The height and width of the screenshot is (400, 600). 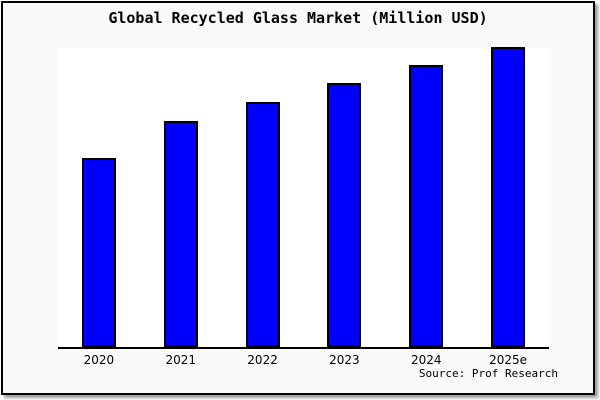 I want to click on bar-2023, so click(x=344, y=215).